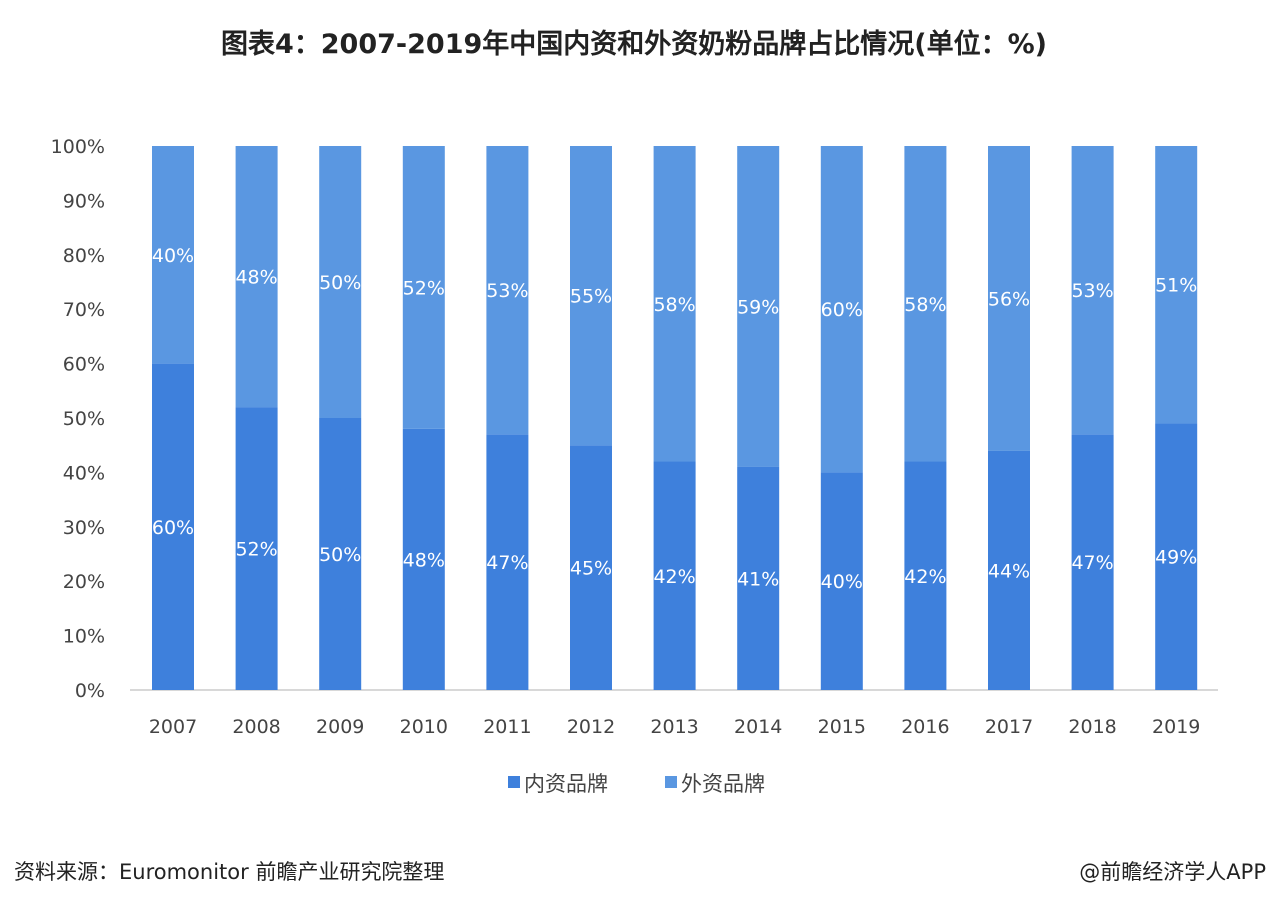  What do you see at coordinates (424, 727) in the screenshot?
I see `x-tick-label: 2010` at bounding box center [424, 727].